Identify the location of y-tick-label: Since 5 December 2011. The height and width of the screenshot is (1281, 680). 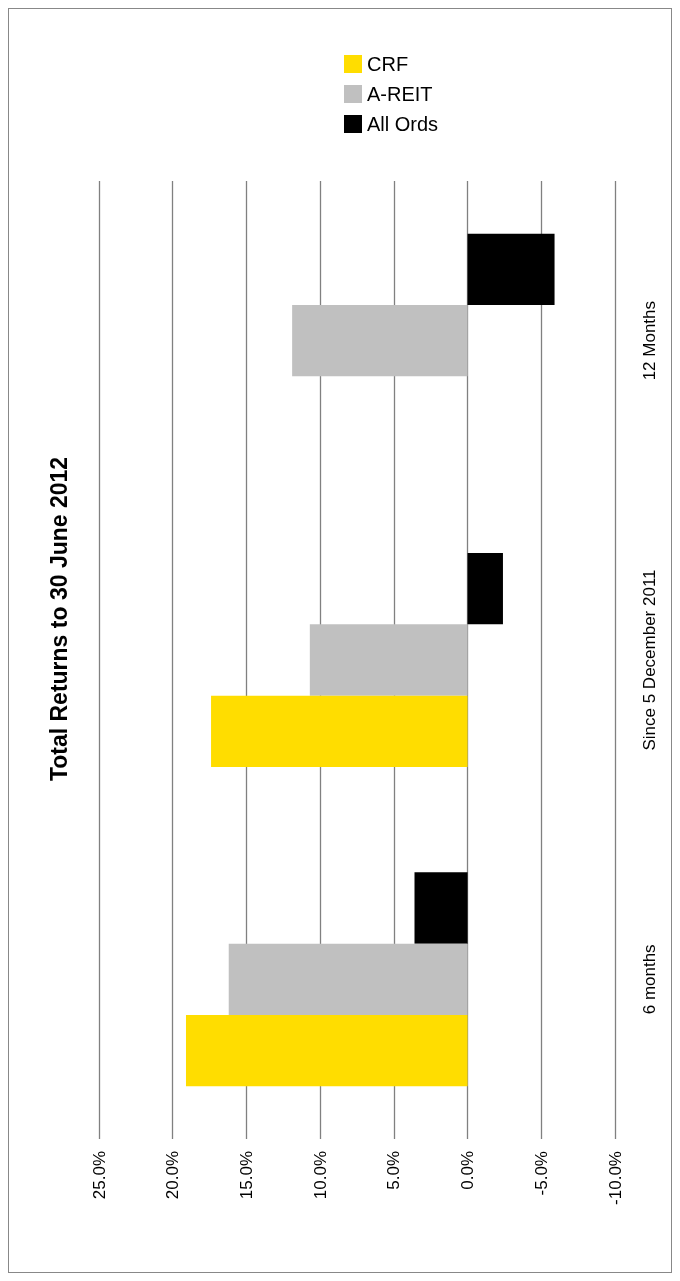
(649, 660).